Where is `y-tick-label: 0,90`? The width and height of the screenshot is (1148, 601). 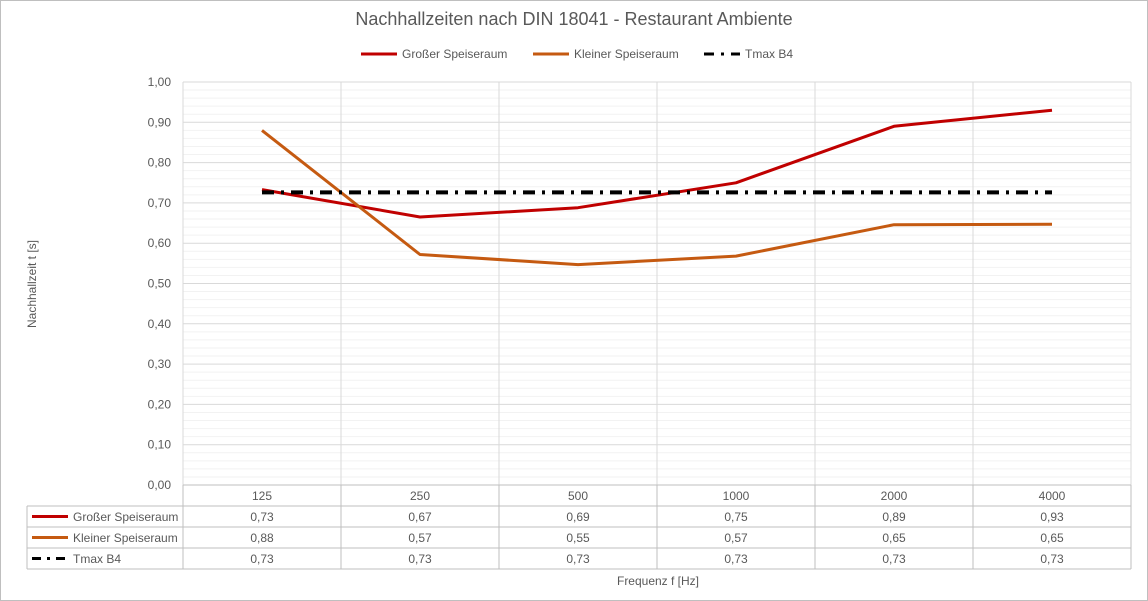 y-tick-label: 0,90 is located at coordinates (160, 122).